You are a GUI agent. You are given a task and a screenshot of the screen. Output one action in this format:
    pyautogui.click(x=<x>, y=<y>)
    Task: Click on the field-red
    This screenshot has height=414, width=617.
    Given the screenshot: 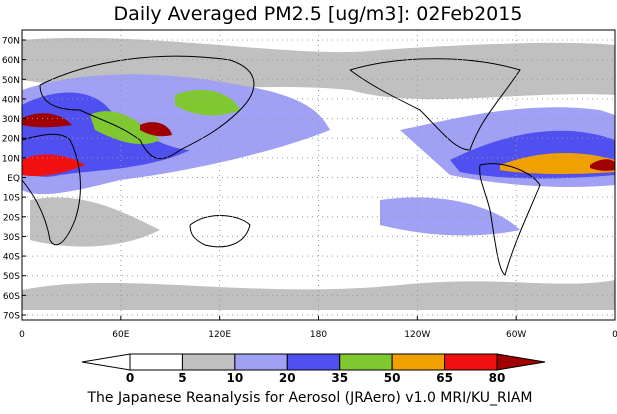 What is the action you would take?
    pyautogui.click(x=53, y=165)
    